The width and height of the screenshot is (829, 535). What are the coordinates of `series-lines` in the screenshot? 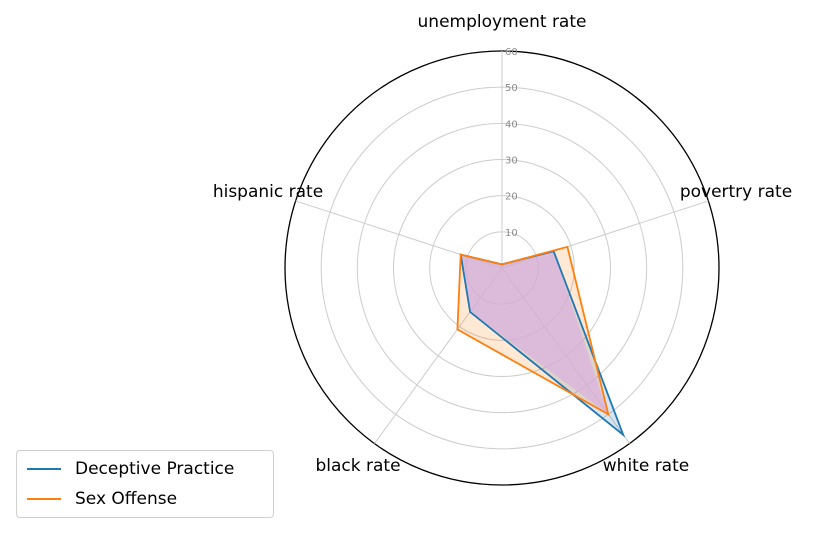 It's located at (541, 341).